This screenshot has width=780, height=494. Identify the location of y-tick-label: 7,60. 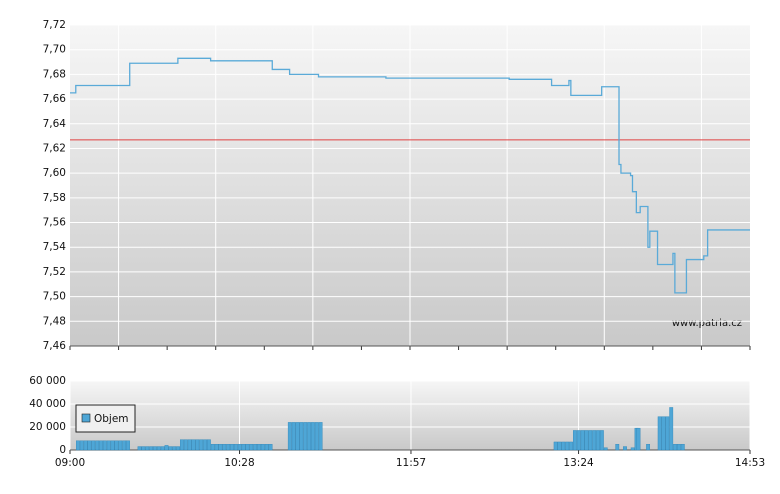
(54, 173).